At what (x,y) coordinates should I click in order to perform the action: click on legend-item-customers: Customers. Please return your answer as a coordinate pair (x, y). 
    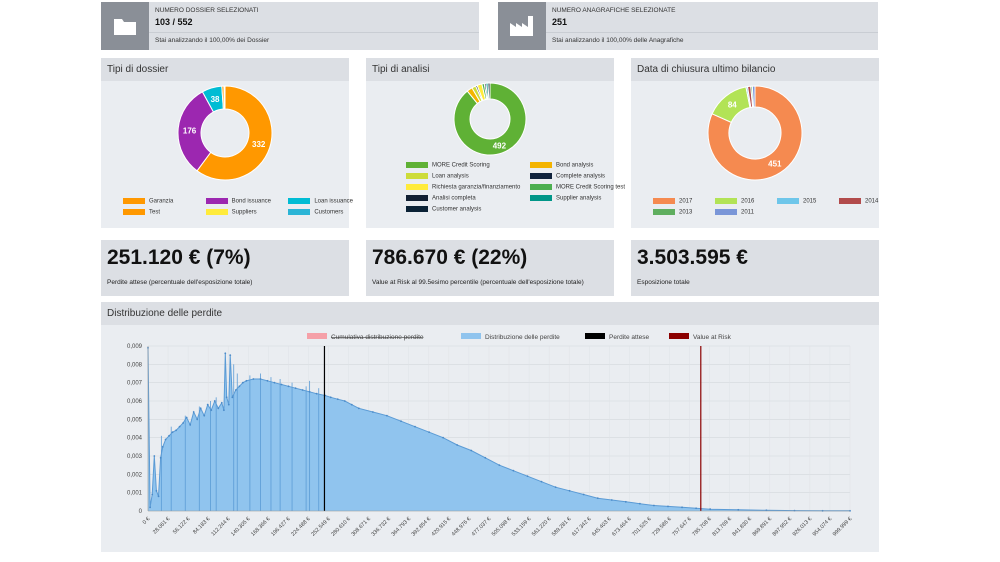
    Looking at the image, I should click on (315, 212).